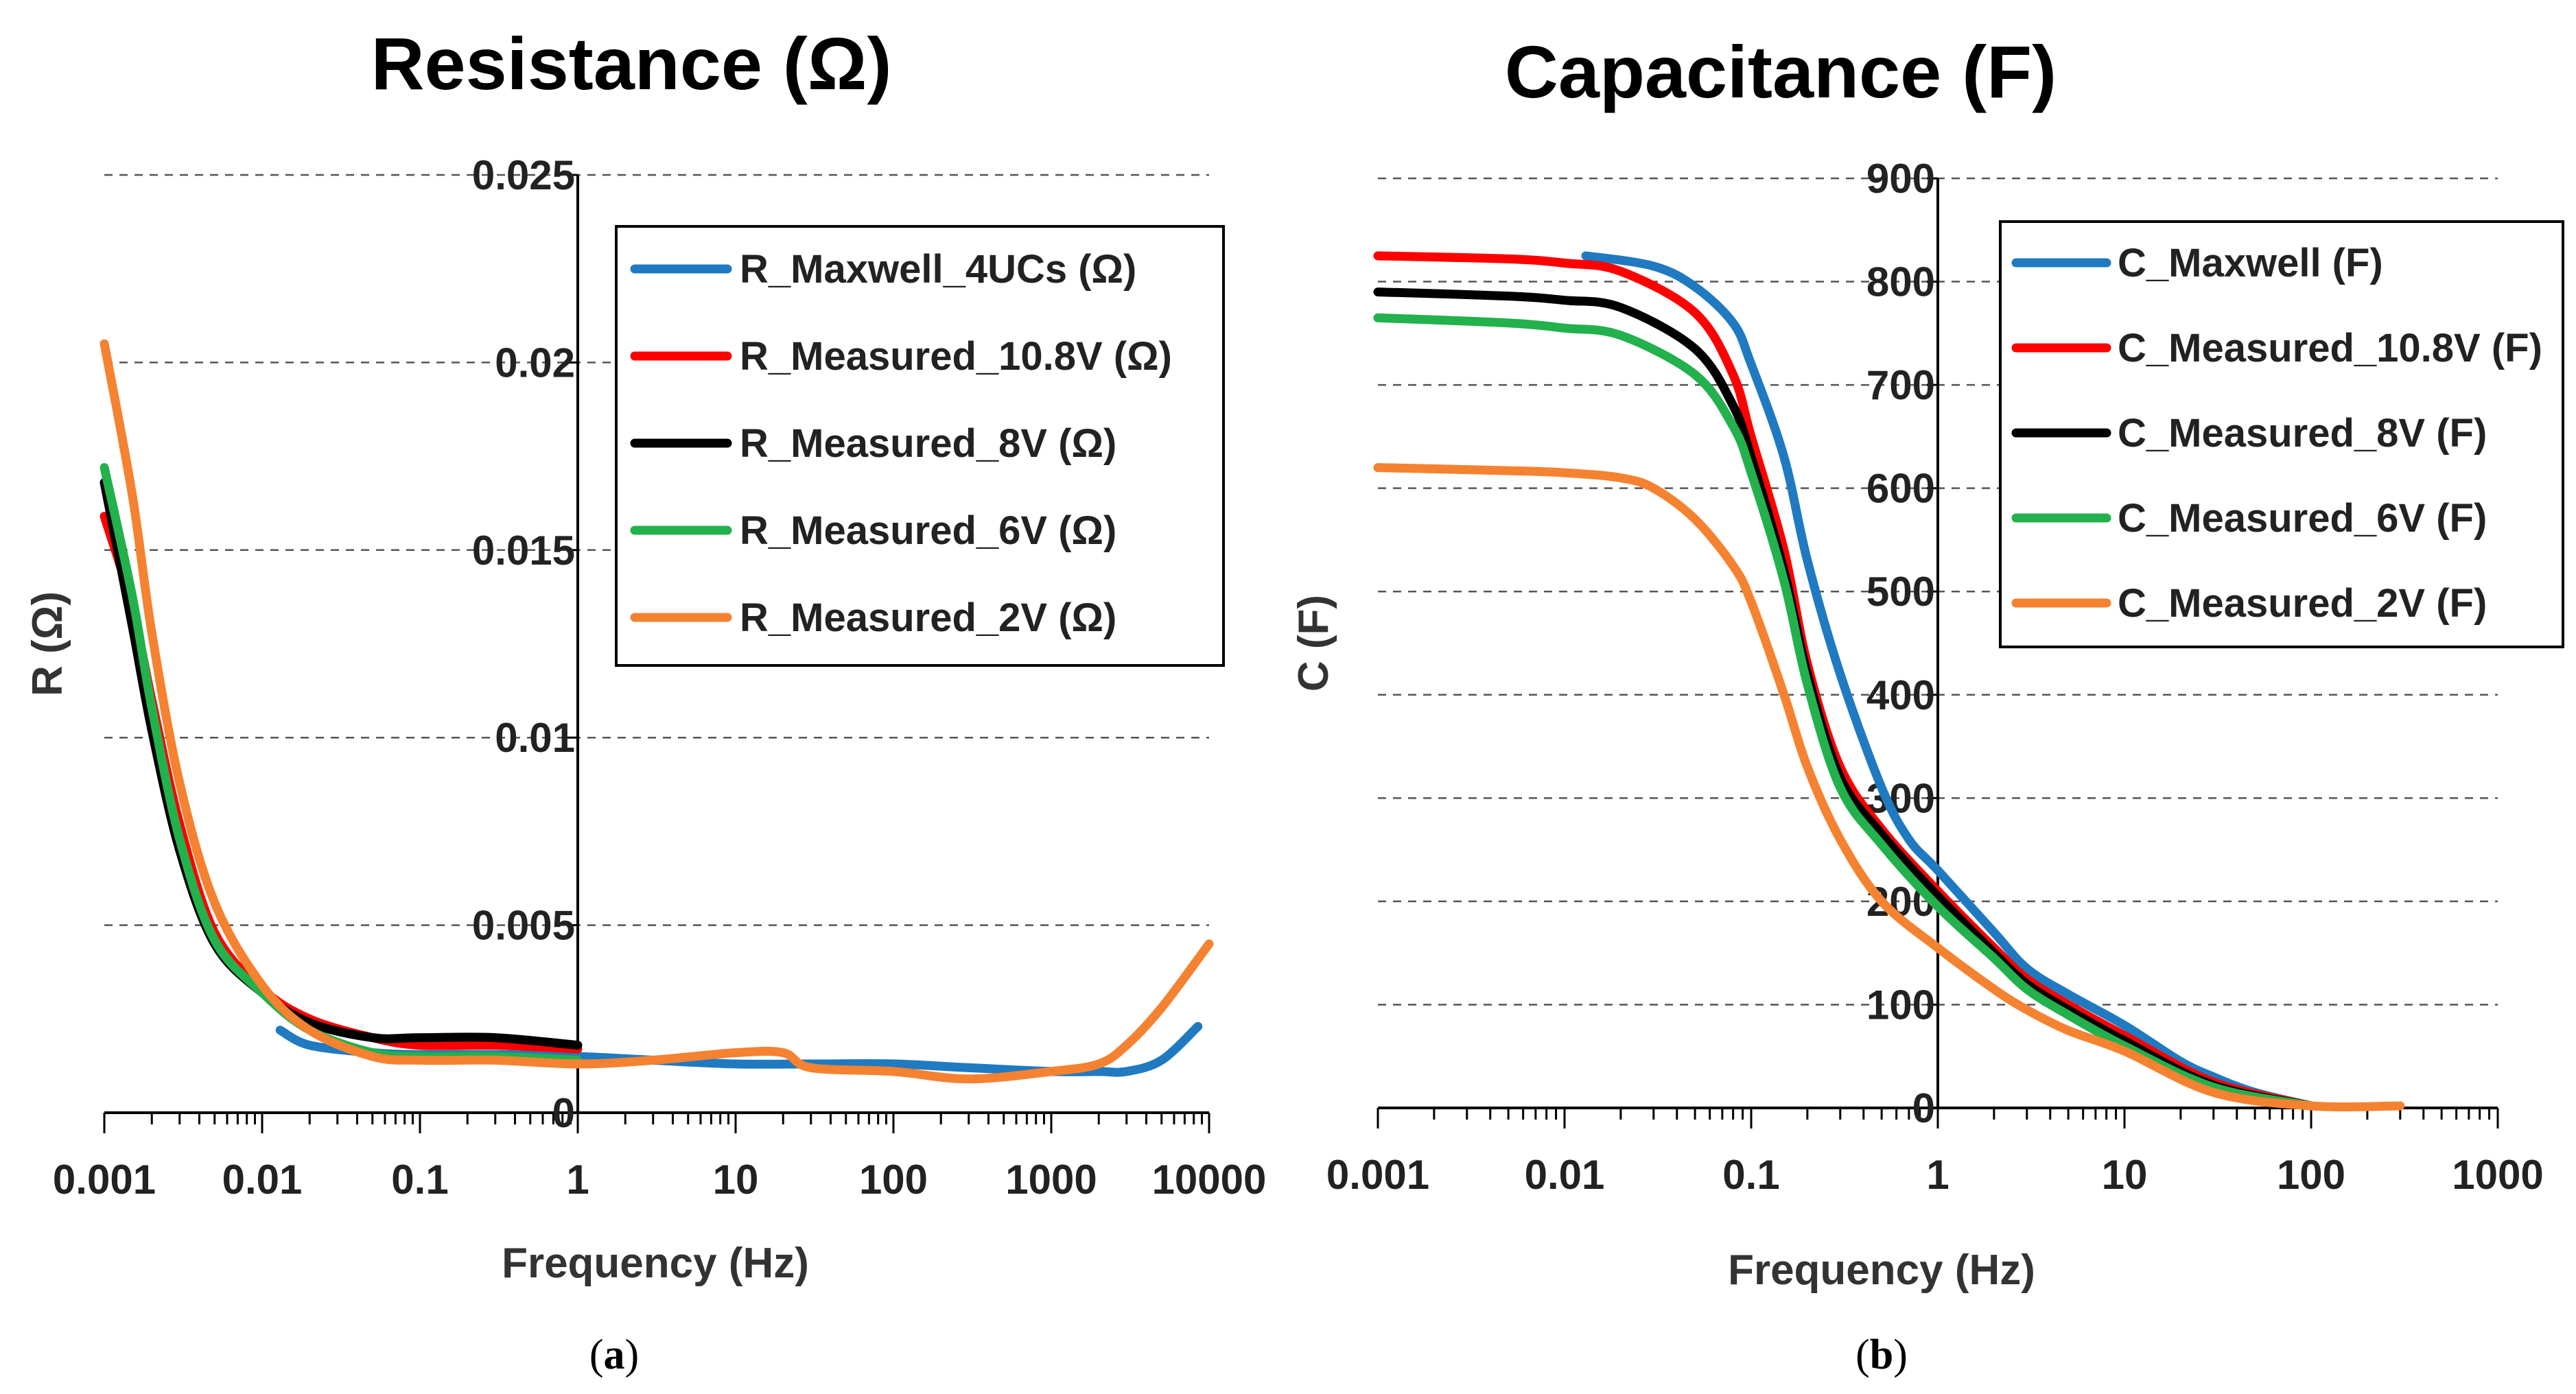 This screenshot has height=1394, width=2576. What do you see at coordinates (2250, 263) in the screenshot?
I see `legend-label: C_Maxwell (F)` at bounding box center [2250, 263].